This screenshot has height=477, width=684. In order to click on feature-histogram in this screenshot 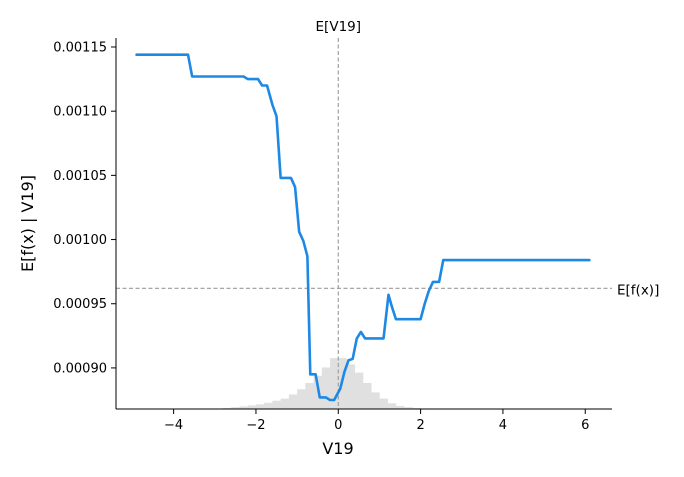, I will do `click(322, 383)`.